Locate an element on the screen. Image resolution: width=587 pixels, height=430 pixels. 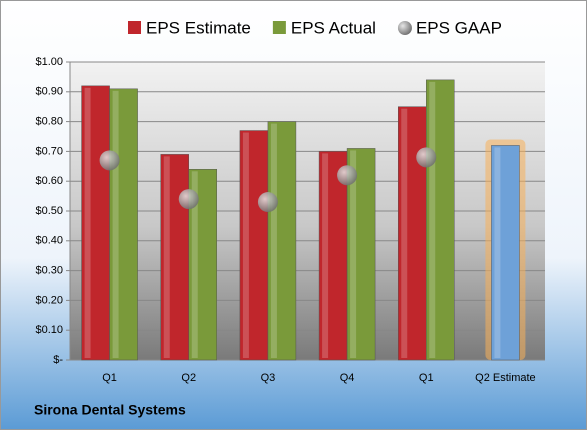
legend-label: EPS Estimate is located at coordinates (198, 27).